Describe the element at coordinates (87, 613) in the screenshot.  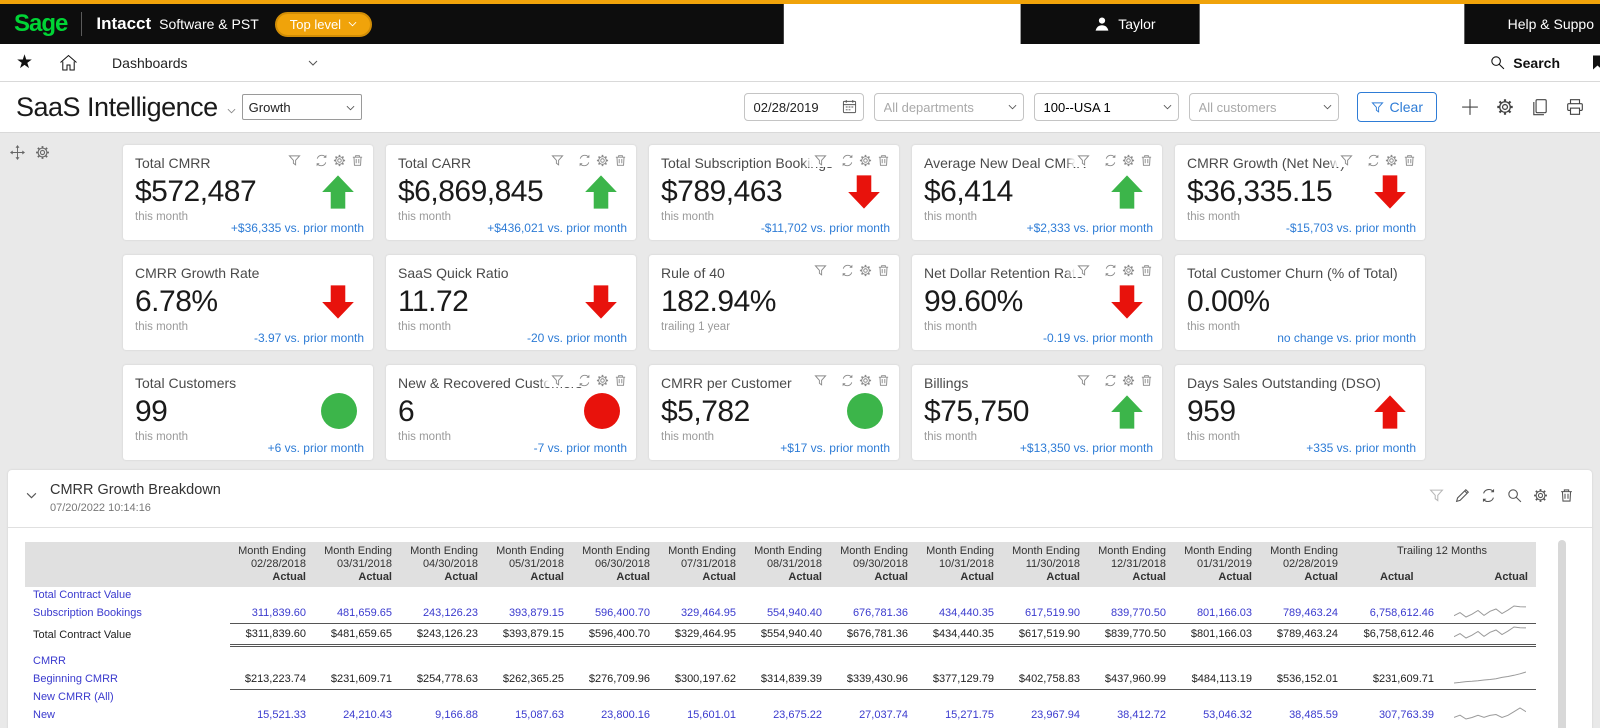
I see `row-label: Subscription Bookings` at that location.